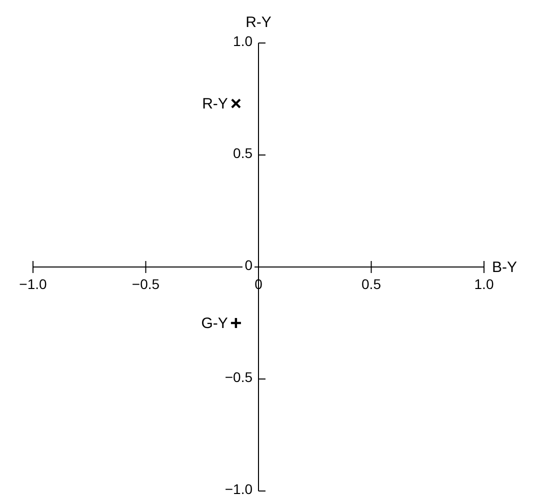 The width and height of the screenshot is (545, 503). I want to click on x-tick-label: 0.5, so click(372, 284).